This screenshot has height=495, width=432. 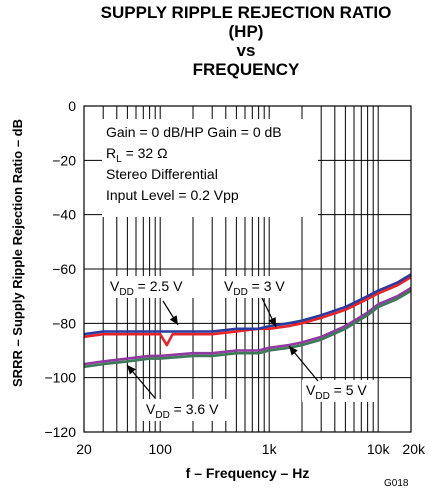 What do you see at coordinates (414, 449) in the screenshot?
I see `x-tick-label: 20k` at bounding box center [414, 449].